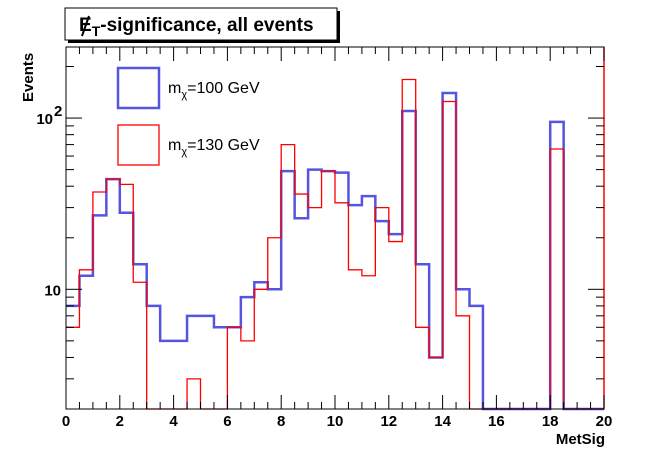  Describe the element at coordinates (96, 31) in the screenshot. I see `title-subscript: T` at that location.